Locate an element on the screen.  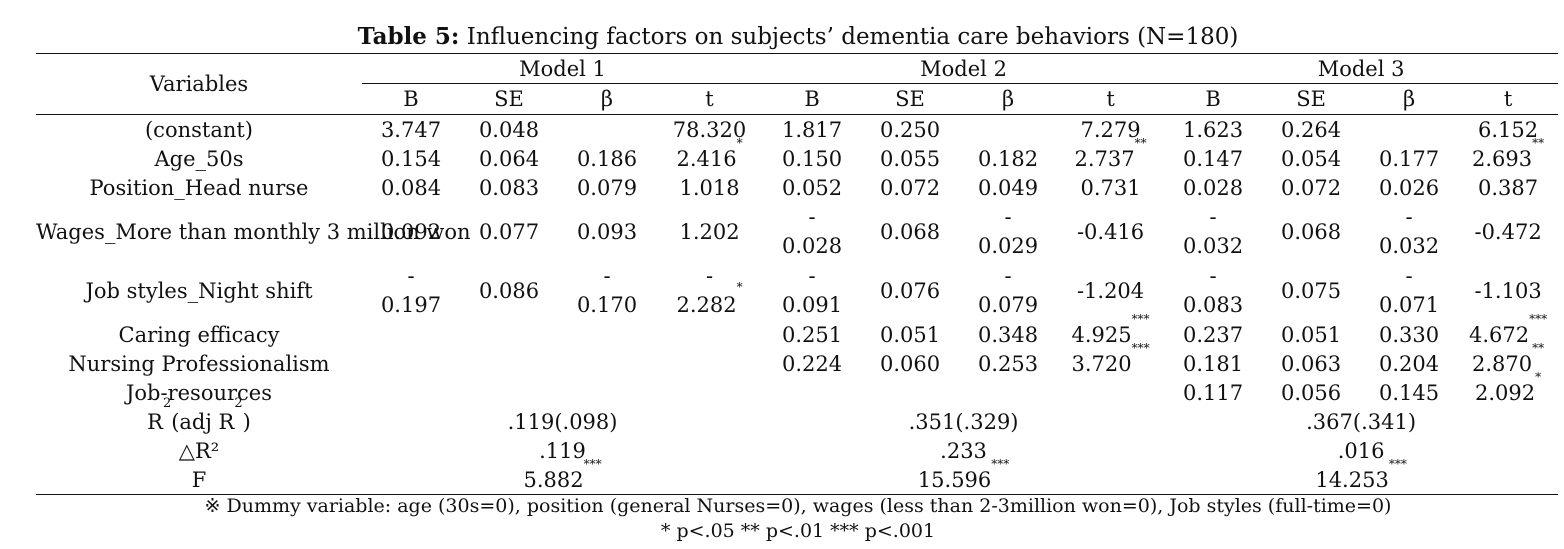
significance-mark: ** is located at coordinates (1538, 142).